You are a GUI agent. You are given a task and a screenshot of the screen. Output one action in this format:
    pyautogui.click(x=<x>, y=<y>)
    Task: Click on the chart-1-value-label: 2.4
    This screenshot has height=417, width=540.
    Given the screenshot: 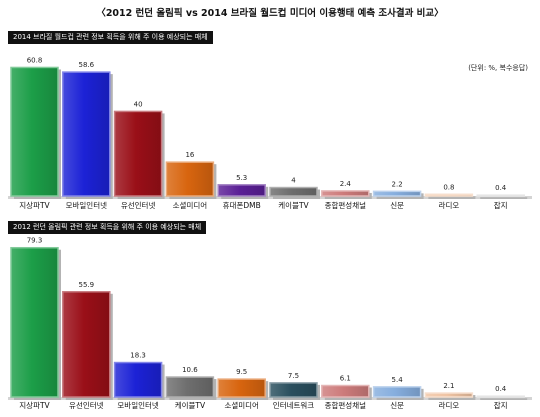 What is the action you would take?
    pyautogui.click(x=346, y=184)
    